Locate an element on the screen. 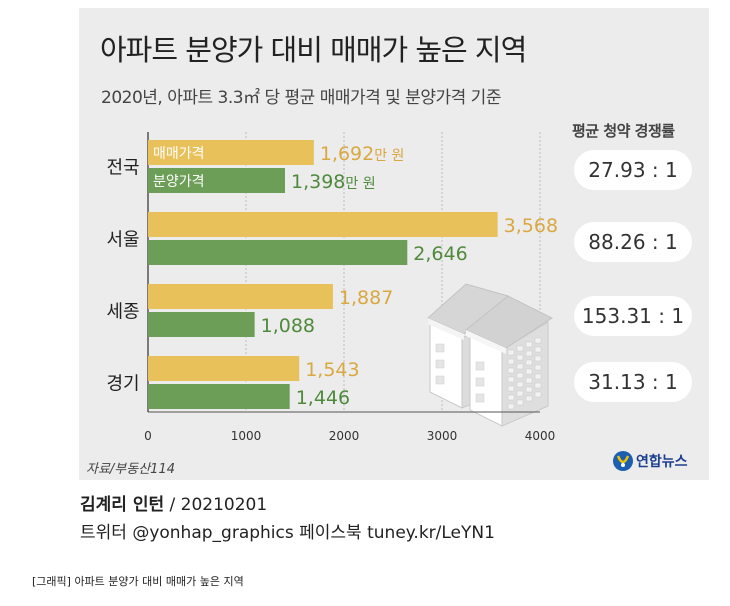 This screenshot has width=730, height=606. category-label-0: 전국 is located at coordinates (122, 168).